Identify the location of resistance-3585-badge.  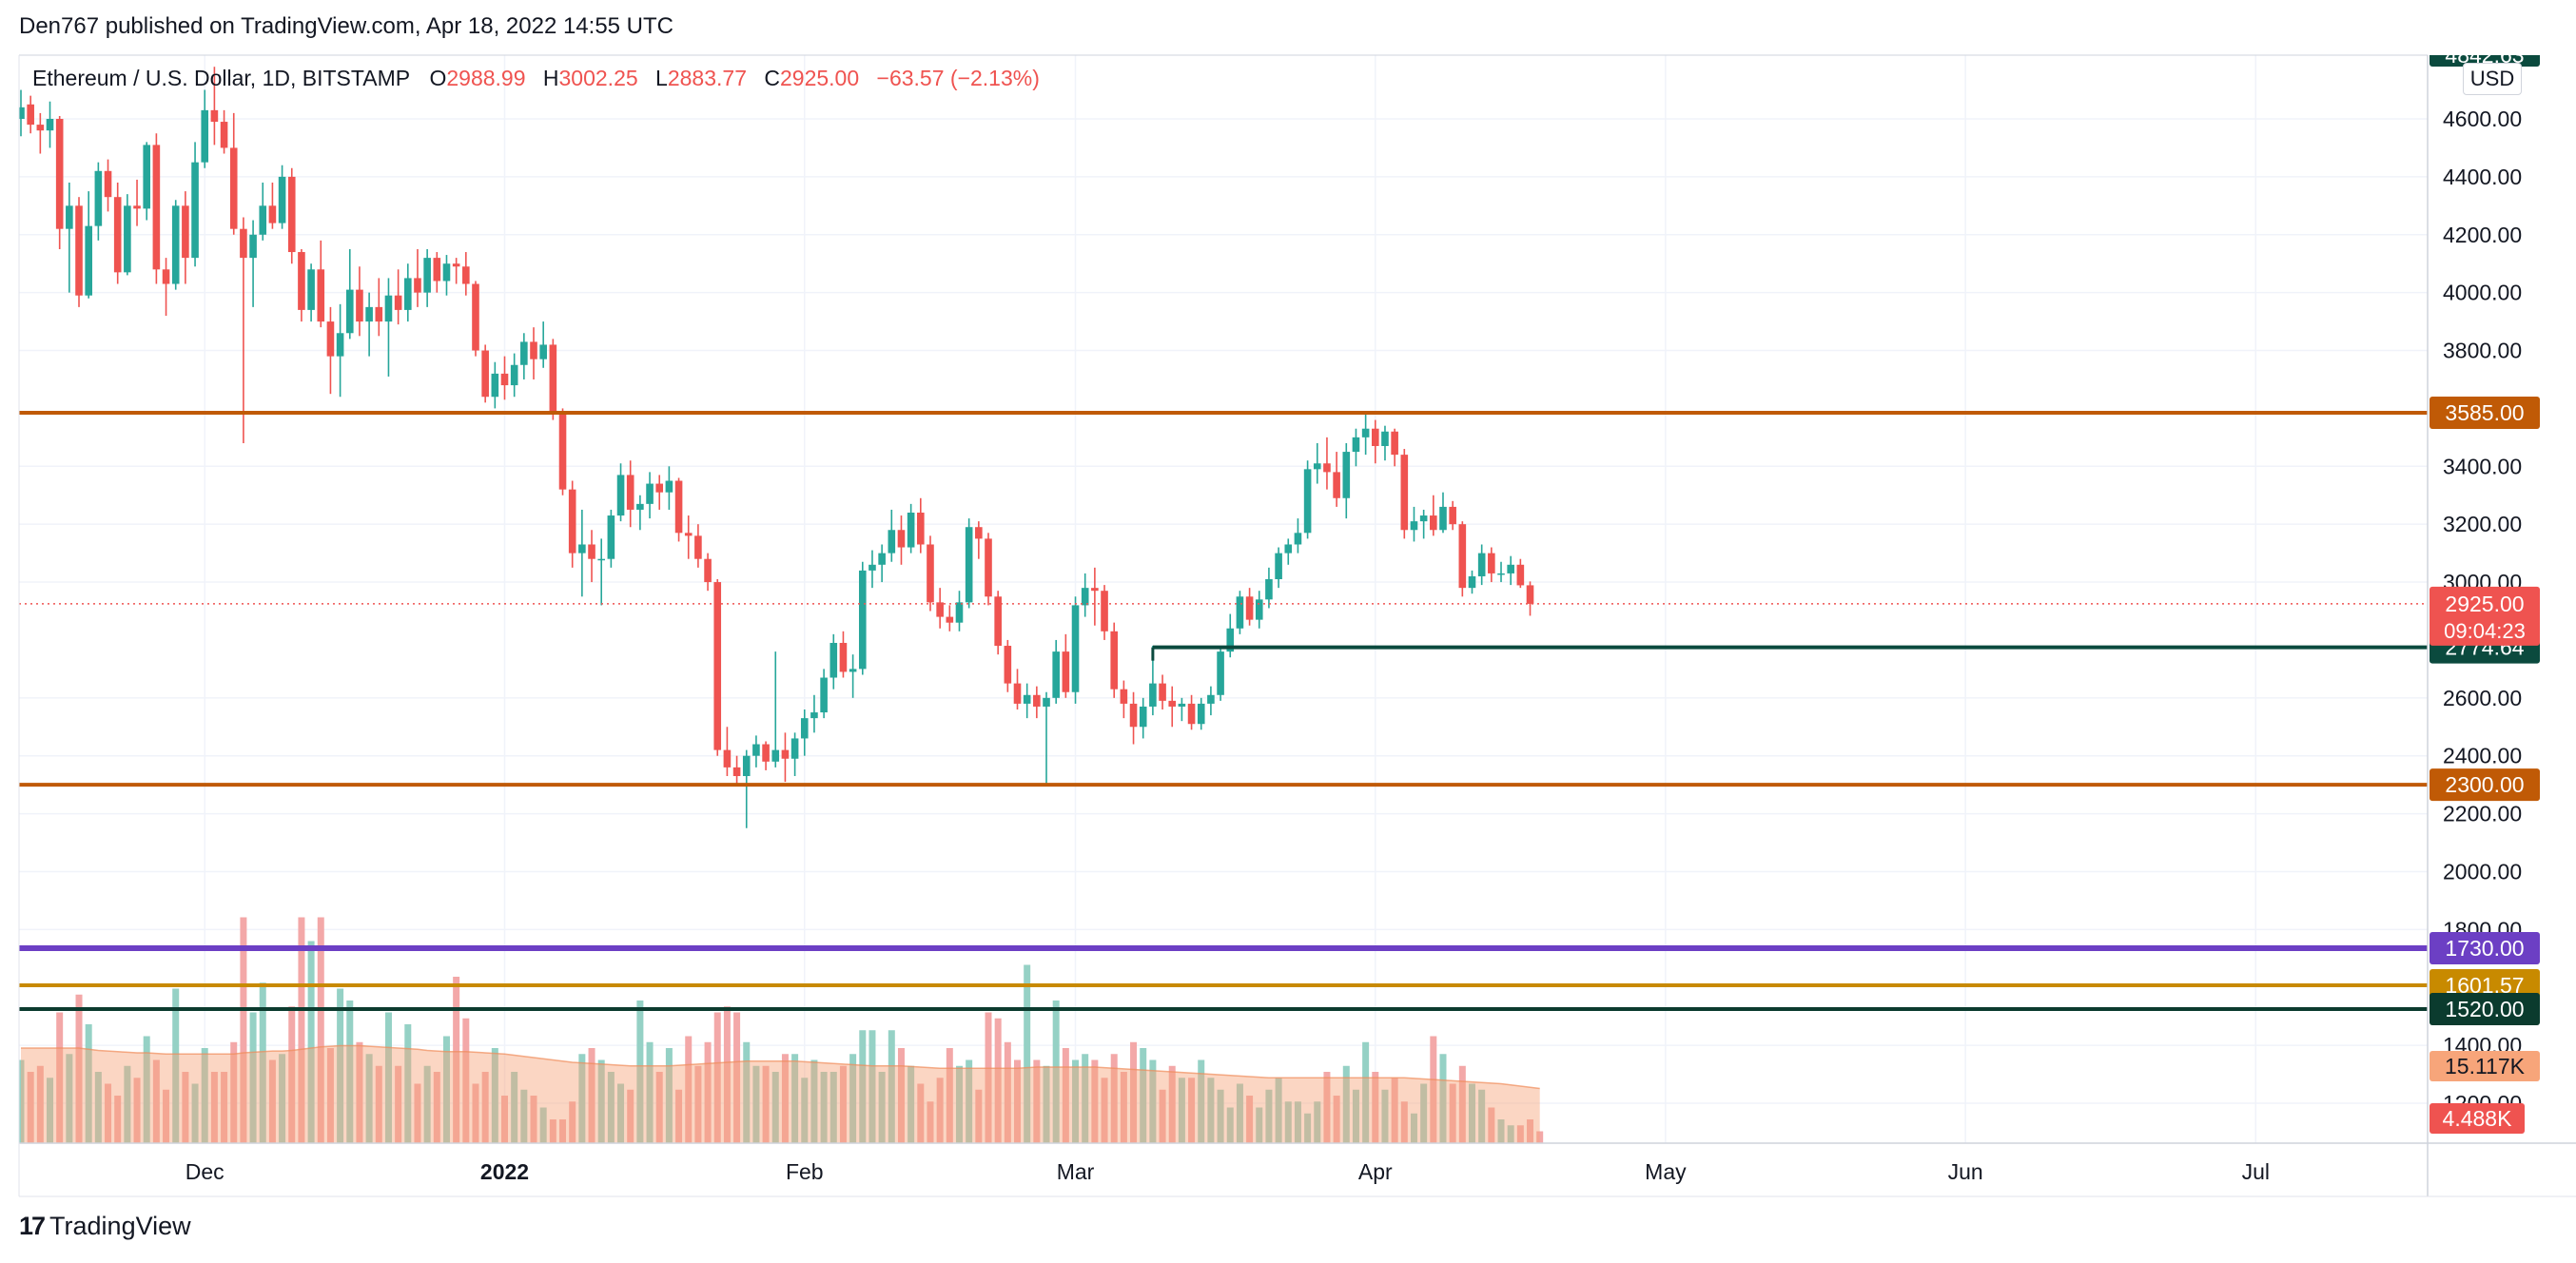
(2485, 412).